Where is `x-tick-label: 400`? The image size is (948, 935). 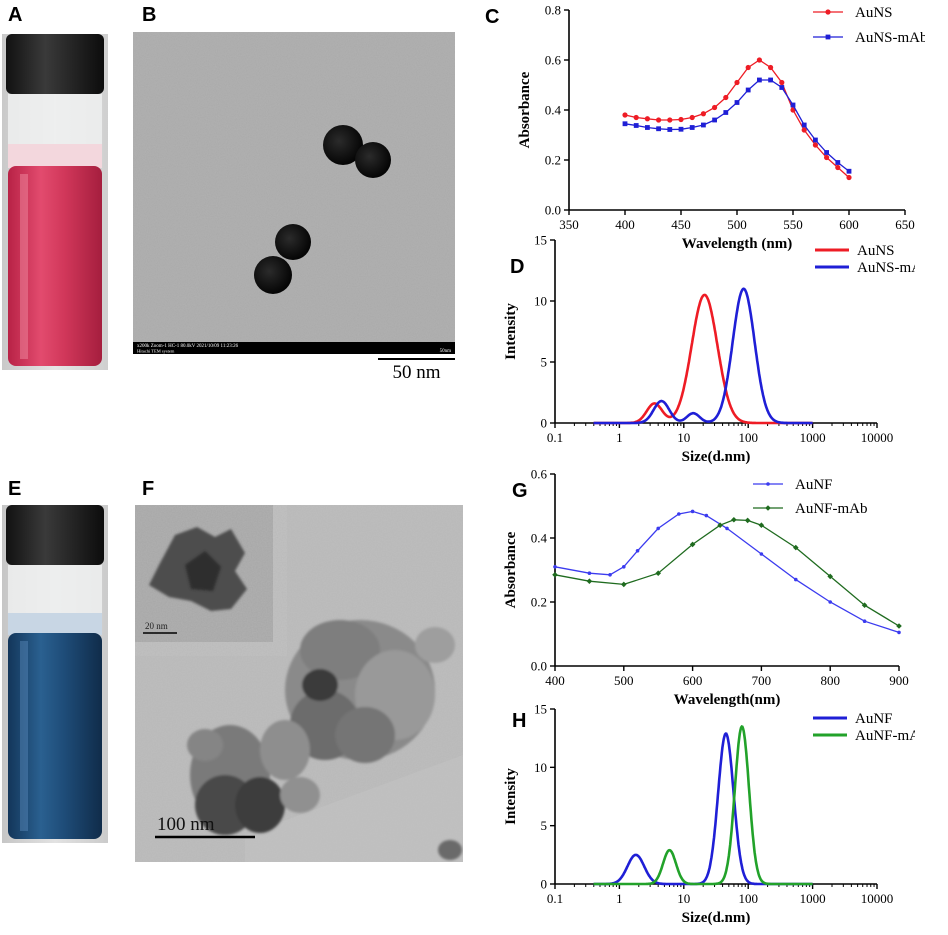 x-tick-label: 400 is located at coordinates (555, 680).